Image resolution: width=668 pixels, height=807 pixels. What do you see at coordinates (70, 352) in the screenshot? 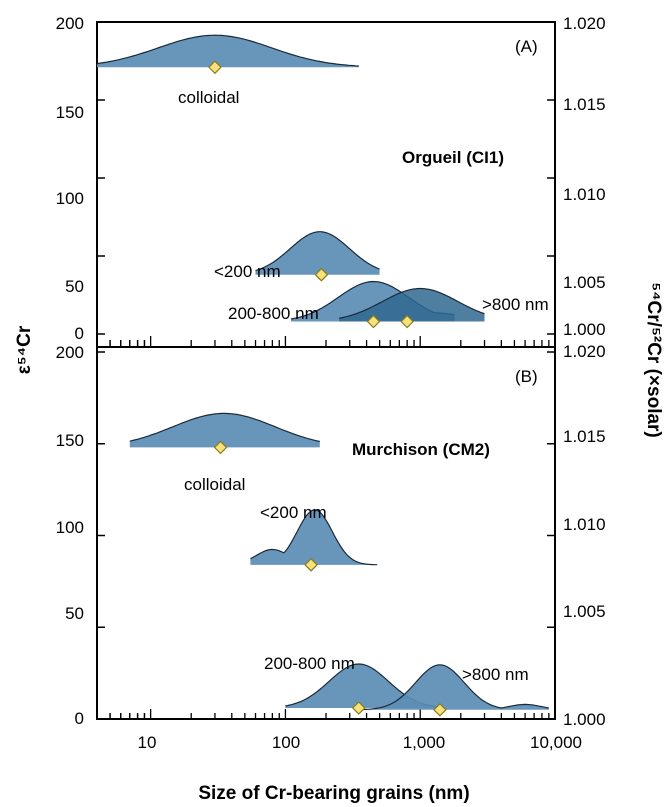
I see `y-tick-b-200: 200` at bounding box center [70, 352].